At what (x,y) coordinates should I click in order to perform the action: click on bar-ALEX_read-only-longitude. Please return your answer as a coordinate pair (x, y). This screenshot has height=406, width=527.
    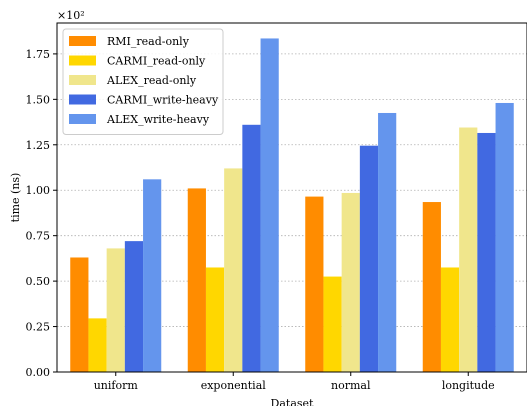
    Looking at the image, I should click on (468, 250).